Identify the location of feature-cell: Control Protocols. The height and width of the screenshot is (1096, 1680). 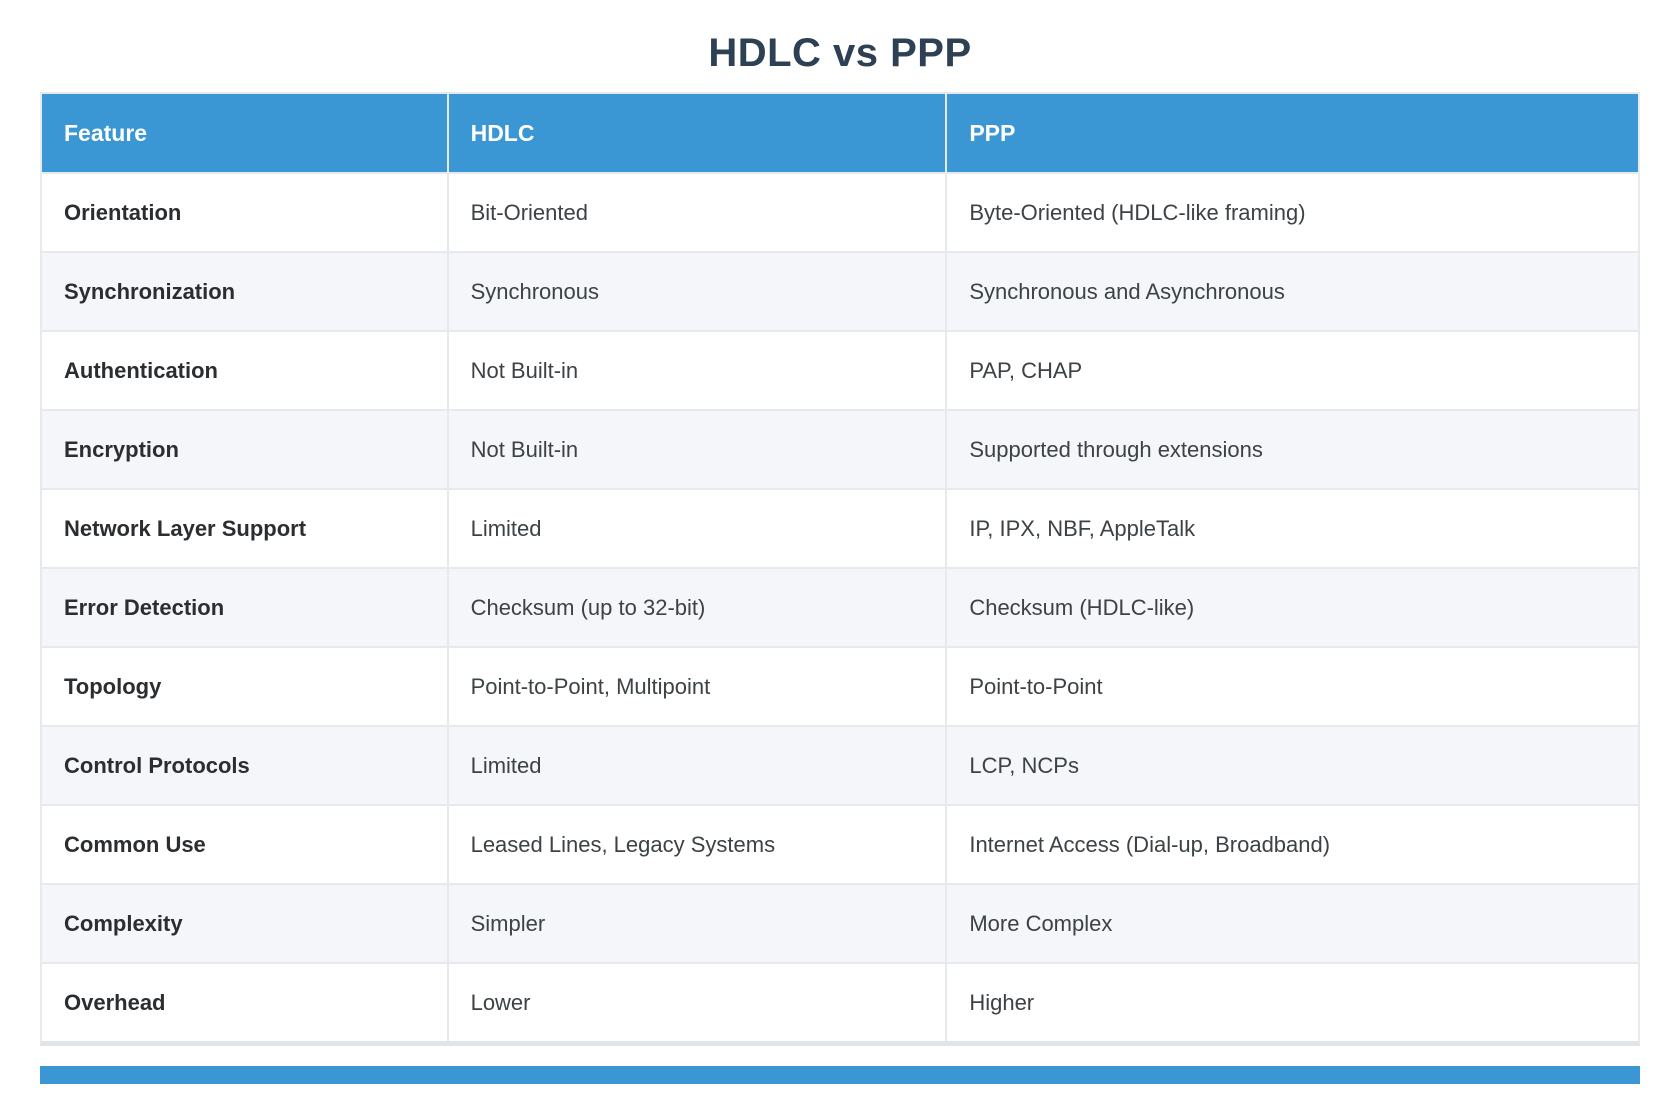
(157, 765).